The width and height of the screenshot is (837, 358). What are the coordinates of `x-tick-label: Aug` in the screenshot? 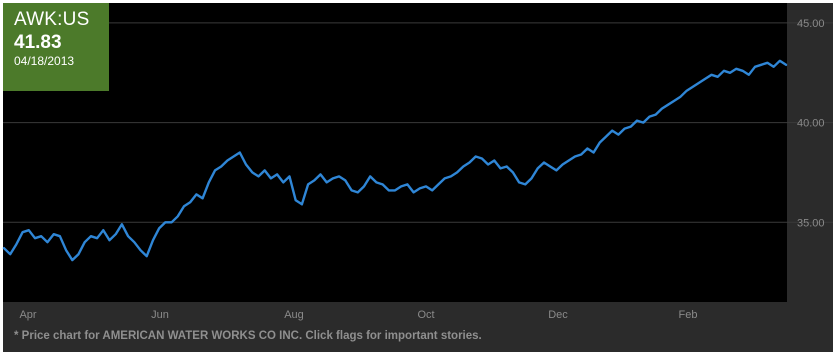 It's located at (294, 315).